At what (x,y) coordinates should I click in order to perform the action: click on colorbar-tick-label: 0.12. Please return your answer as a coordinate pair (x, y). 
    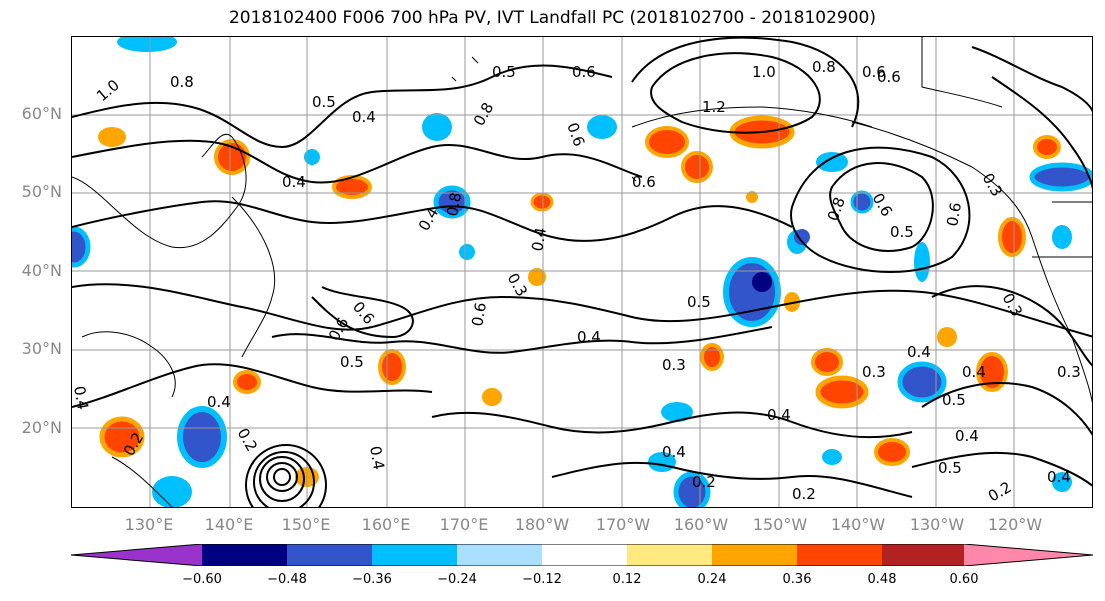
    Looking at the image, I should click on (627, 579).